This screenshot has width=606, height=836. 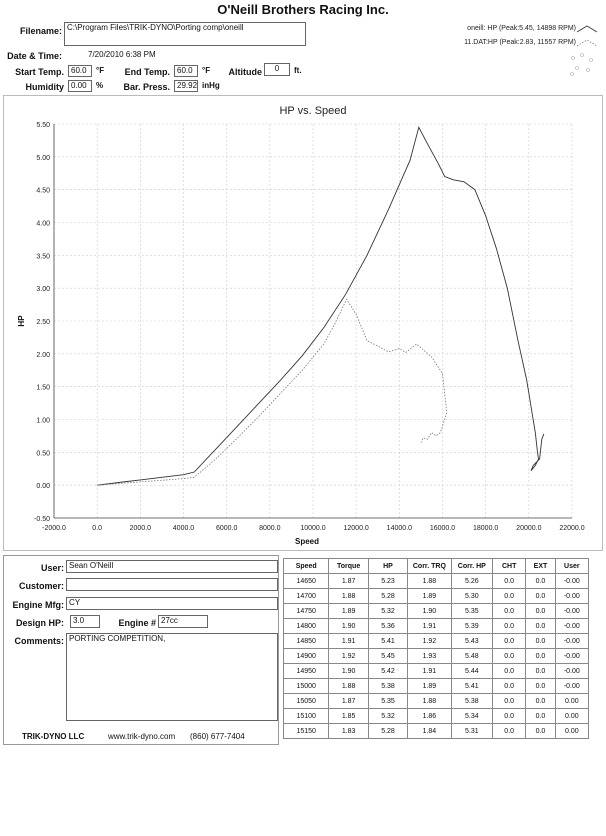 I want to click on y-tick-label: 2.00, so click(x=43, y=355).